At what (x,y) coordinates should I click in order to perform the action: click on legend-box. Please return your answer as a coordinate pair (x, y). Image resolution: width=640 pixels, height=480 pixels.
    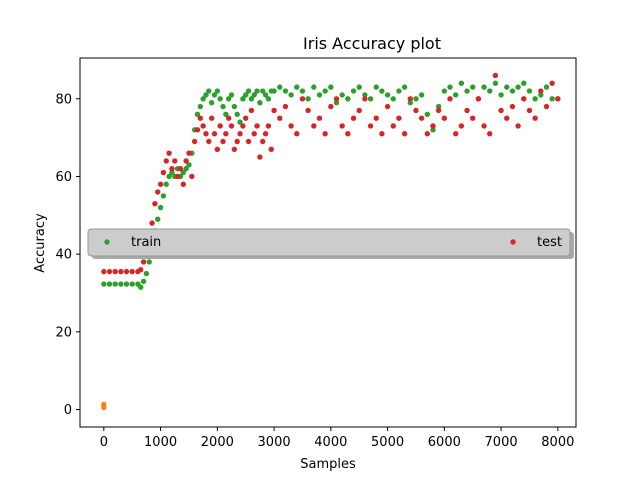
    Looking at the image, I should click on (329, 242).